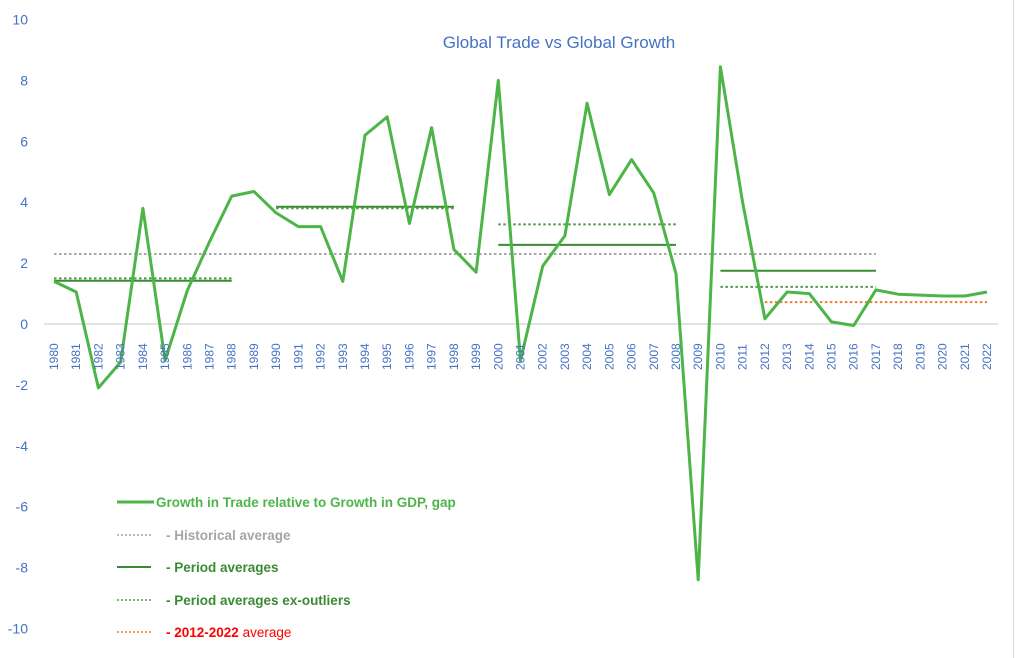 The width and height of the screenshot is (1017, 658). Describe the element at coordinates (22, 446) in the screenshot. I see `y-tick-label: -4` at that location.